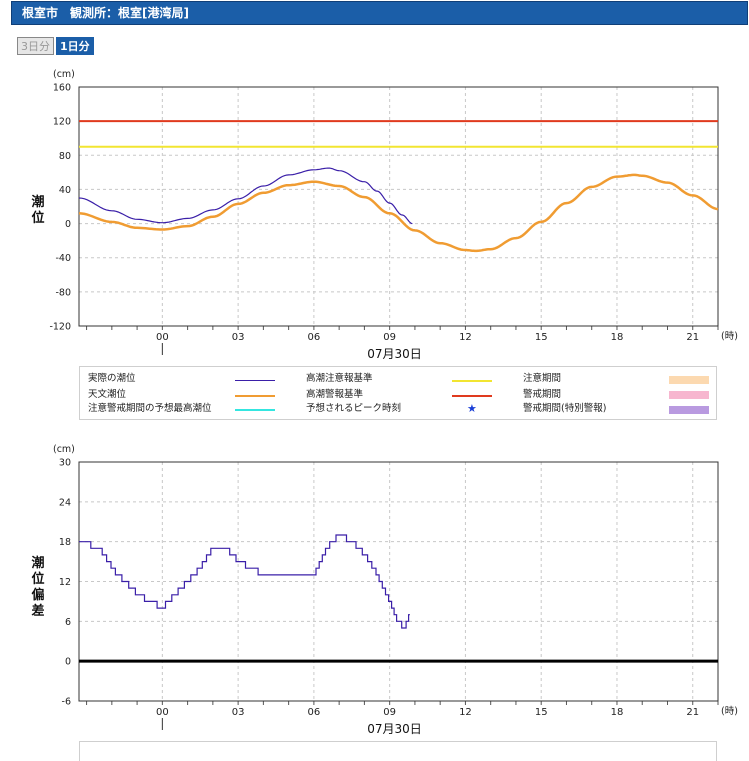 The height and width of the screenshot is (761, 749). Describe the element at coordinates (255, 380) in the screenshot. I see `legend-line-observed` at that location.